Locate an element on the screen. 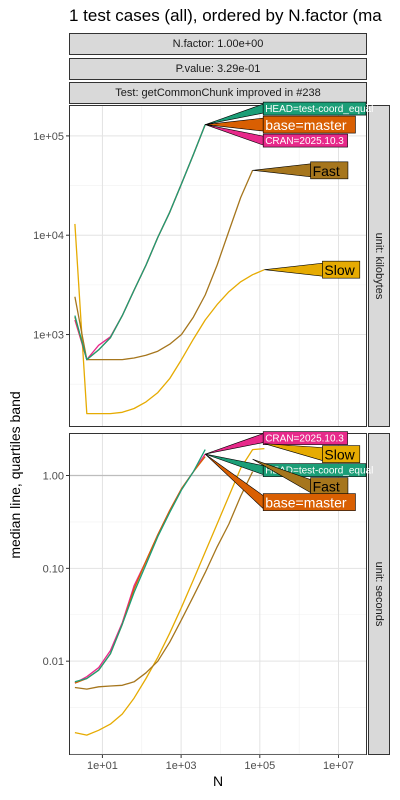  facet-strip-test: Test: getCommonChunk improved in #238 is located at coordinates (218, 93).